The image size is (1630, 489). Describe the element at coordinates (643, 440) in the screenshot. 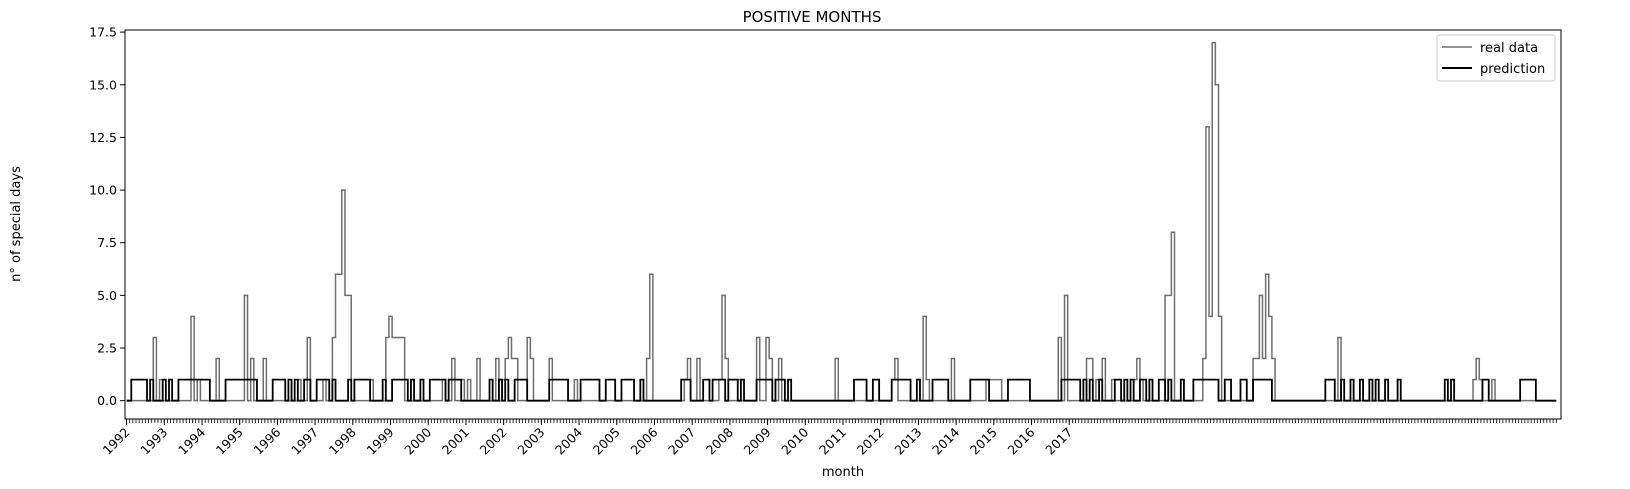

I see `x-tick-label: 2006` at that location.